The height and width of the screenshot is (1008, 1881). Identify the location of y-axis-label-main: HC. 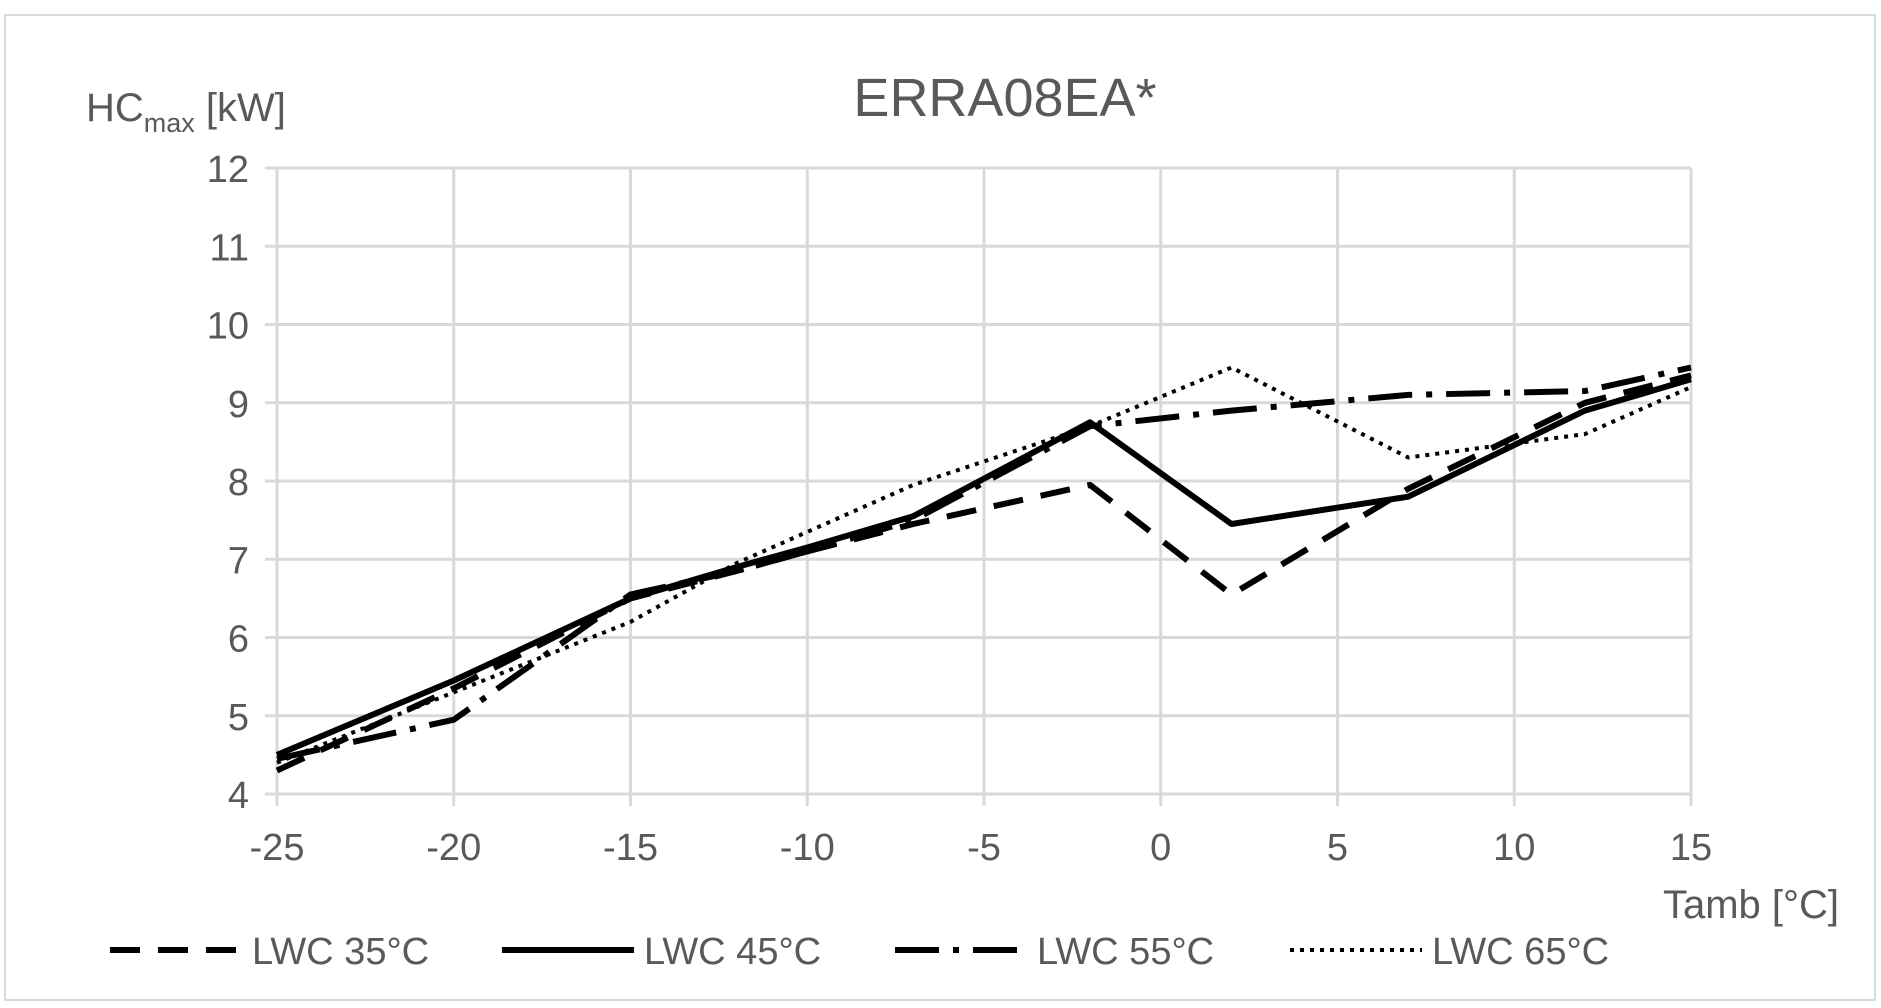
(115, 108).